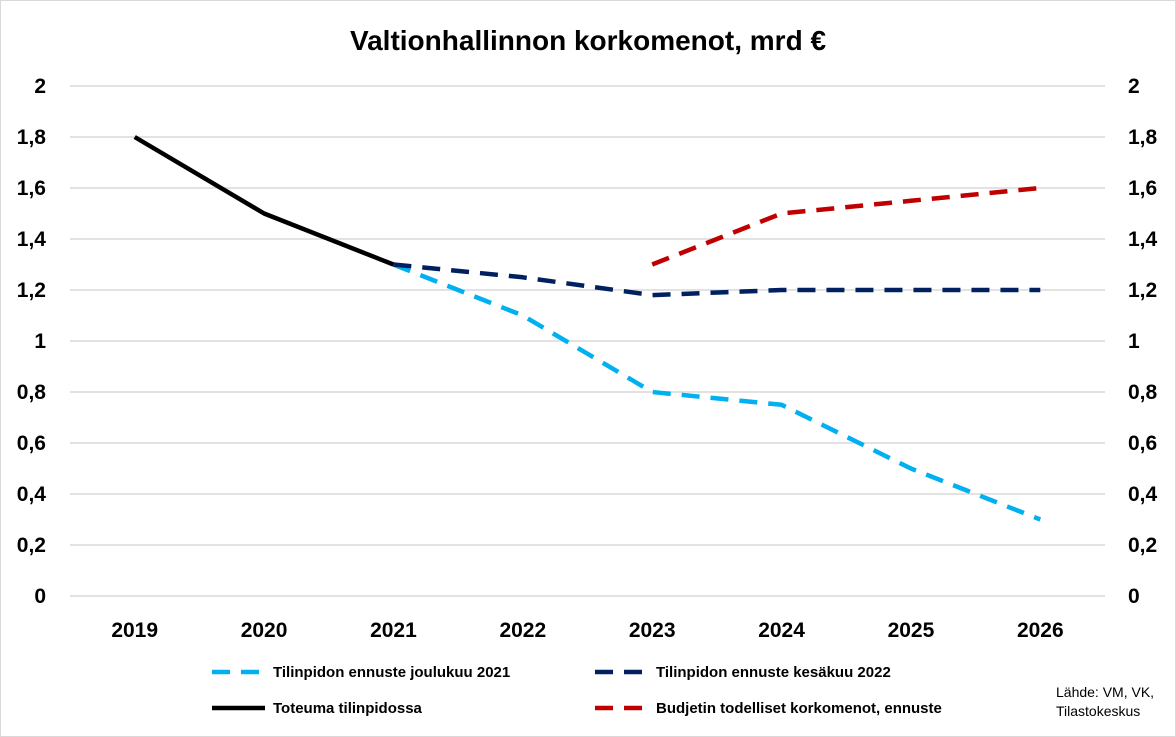 This screenshot has height=737, width=1176. I want to click on y-tick-label-right: 1,2, so click(1142, 290).